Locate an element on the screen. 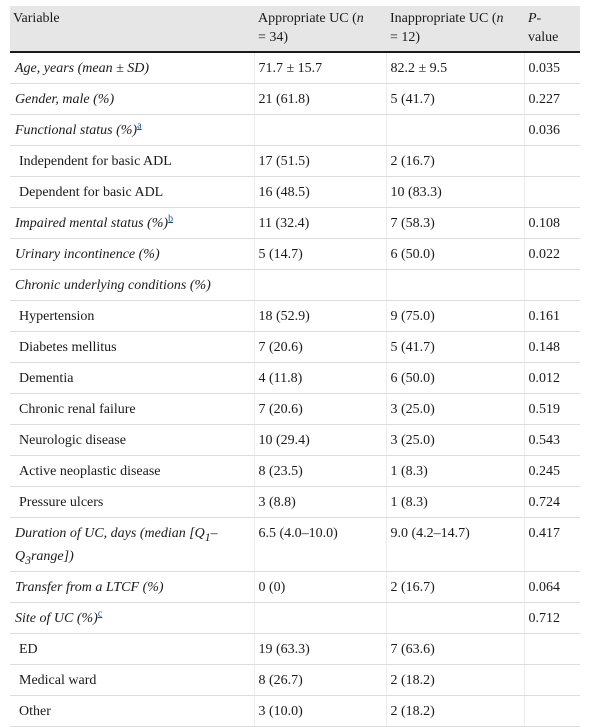  table-row: Dementia 4 (11.8) 6 (50.0) 0.012 is located at coordinates (295, 378).